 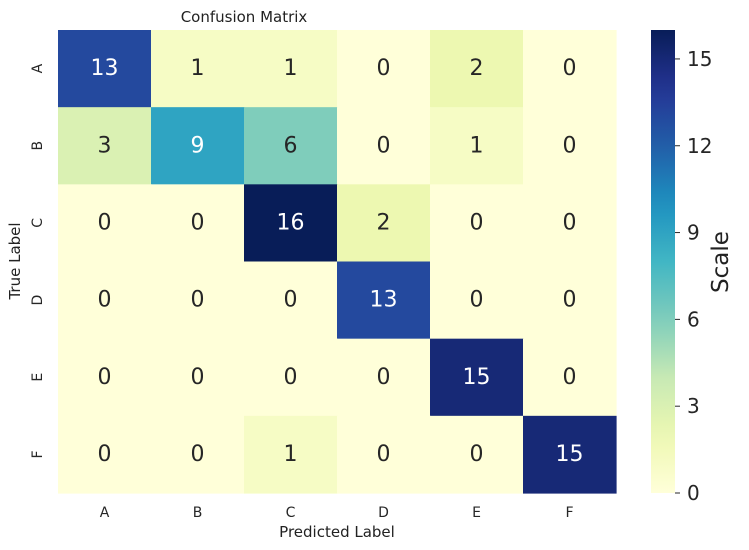 What do you see at coordinates (693, 406) in the screenshot?
I see `colorbar-tick-label: 3` at bounding box center [693, 406].